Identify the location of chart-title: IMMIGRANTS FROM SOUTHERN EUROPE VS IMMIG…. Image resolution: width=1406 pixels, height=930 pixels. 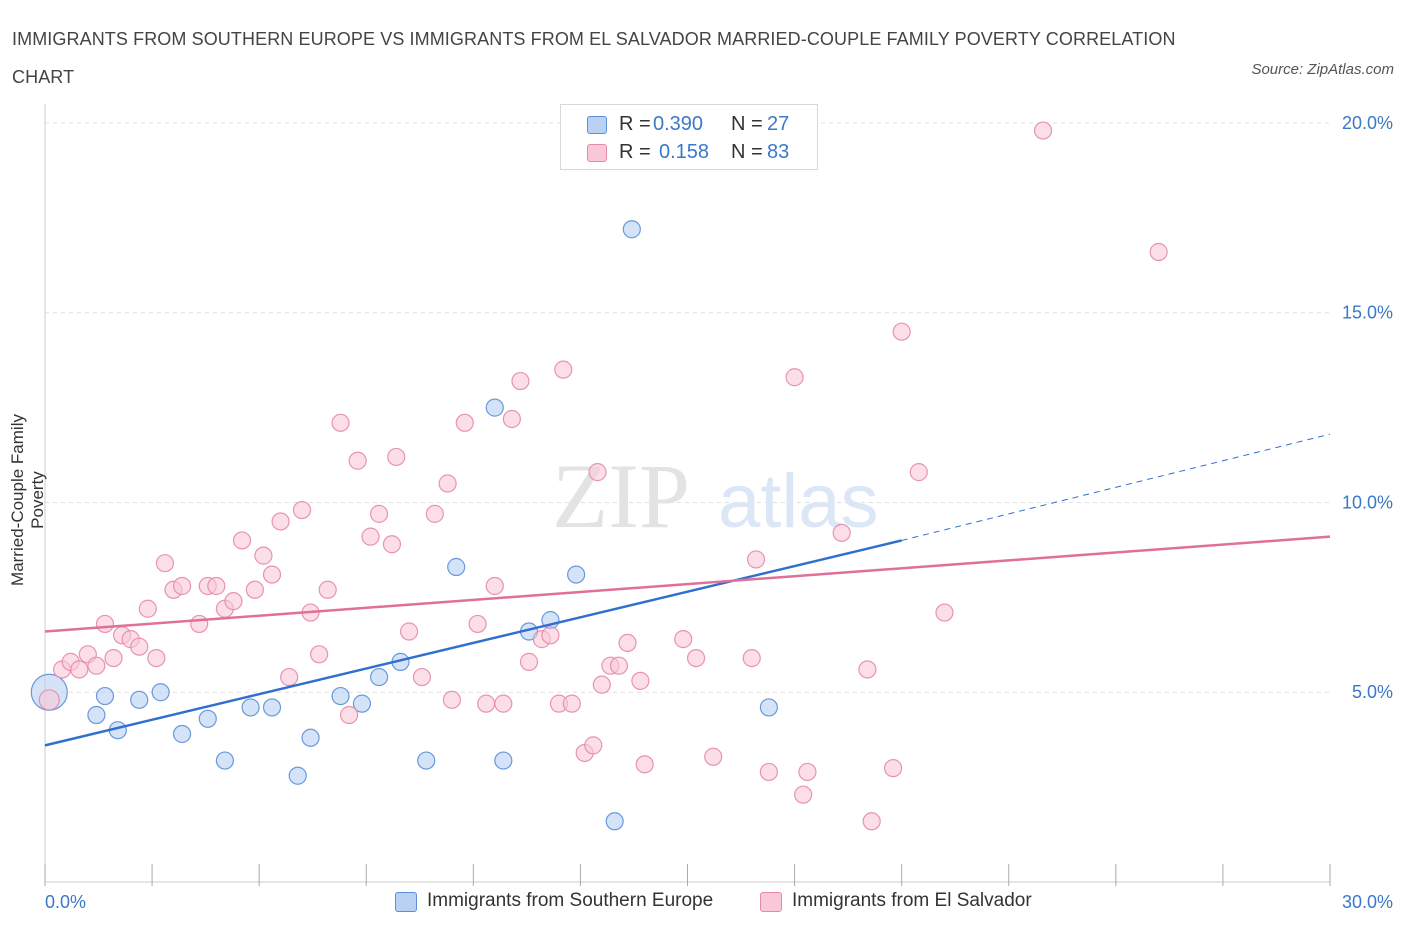
(594, 58).